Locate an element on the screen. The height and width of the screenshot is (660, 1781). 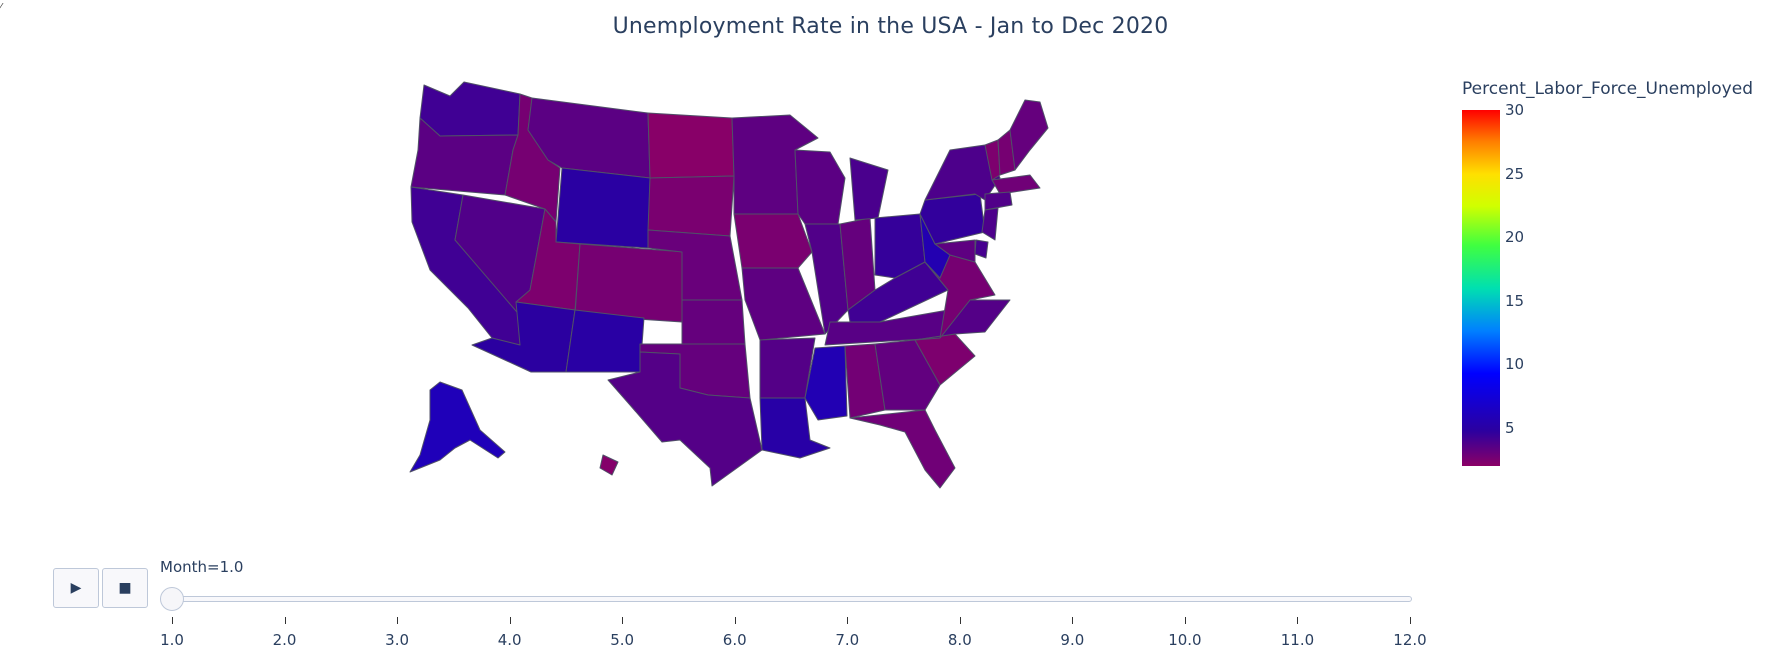
slider-tick-label: 11.0 is located at coordinates (1297, 640).